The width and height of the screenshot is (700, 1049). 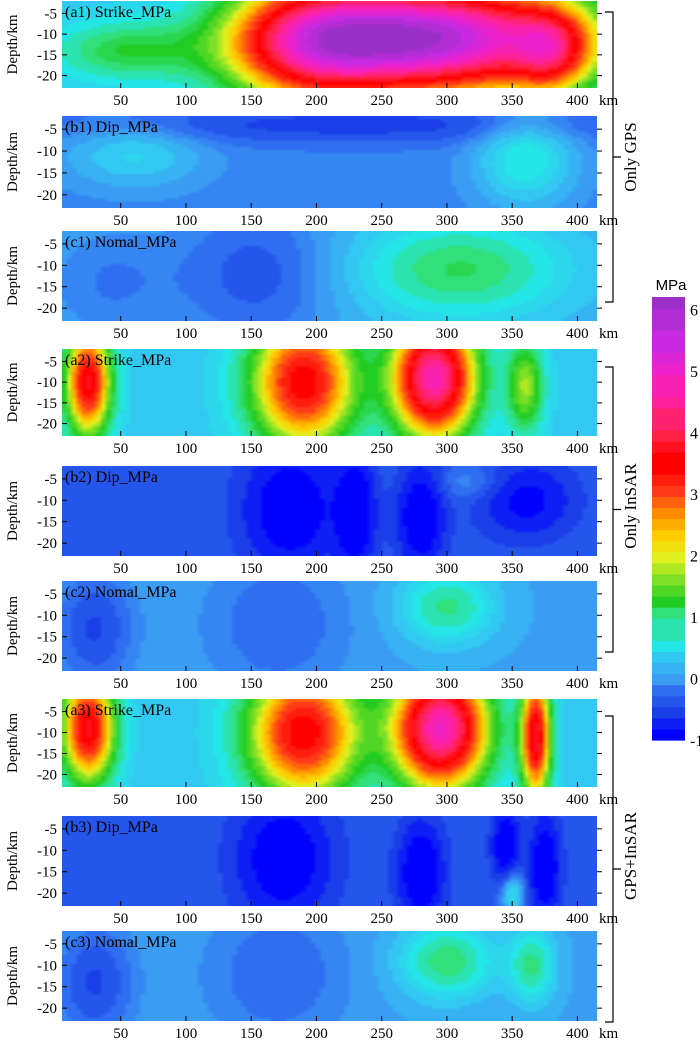 What do you see at coordinates (694, 433) in the screenshot?
I see `colorbar-tick-label: 4` at bounding box center [694, 433].